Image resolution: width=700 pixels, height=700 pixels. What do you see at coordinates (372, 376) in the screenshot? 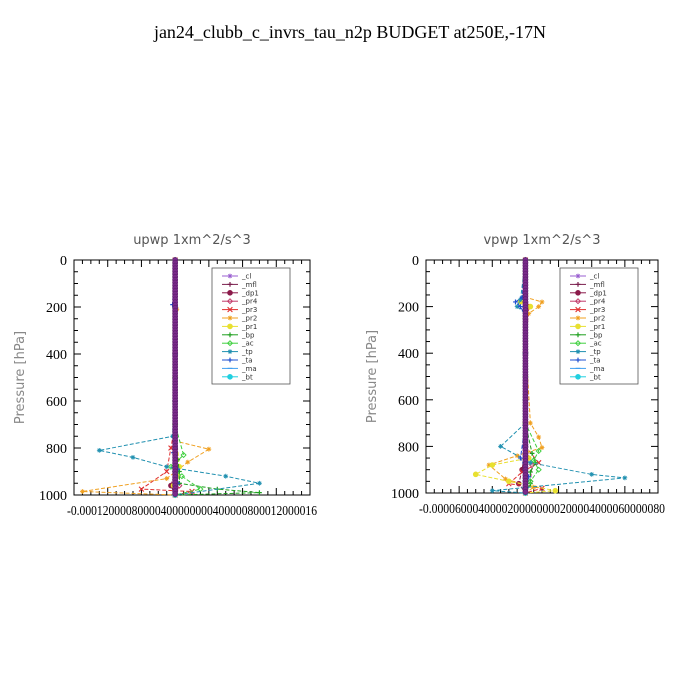
I see `y-axis-label: Pressure [hPa]` at bounding box center [372, 376].